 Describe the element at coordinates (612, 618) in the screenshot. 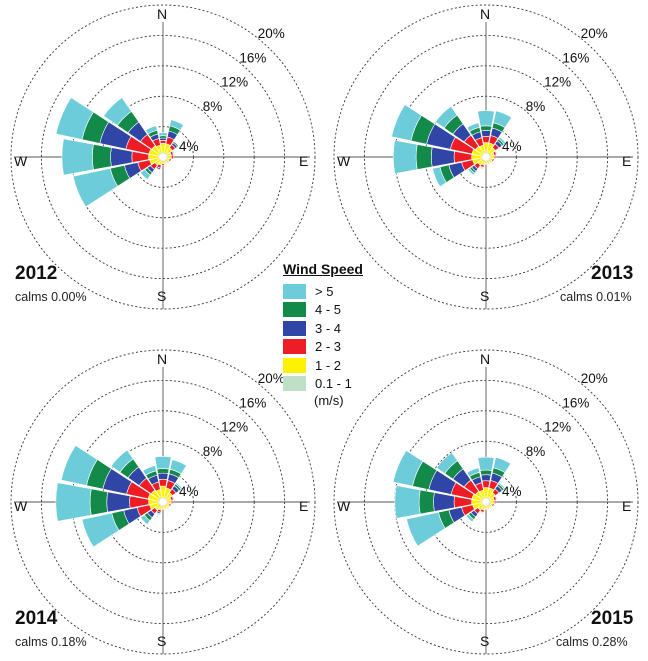

I see `year-label-2015: 2015` at that location.